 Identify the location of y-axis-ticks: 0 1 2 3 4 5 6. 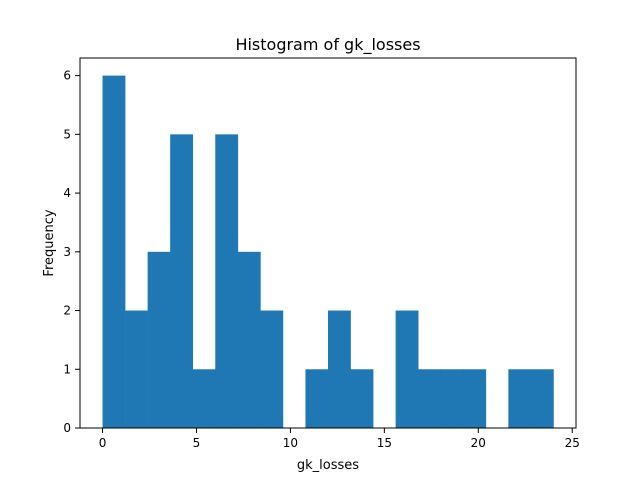
(71, 252).